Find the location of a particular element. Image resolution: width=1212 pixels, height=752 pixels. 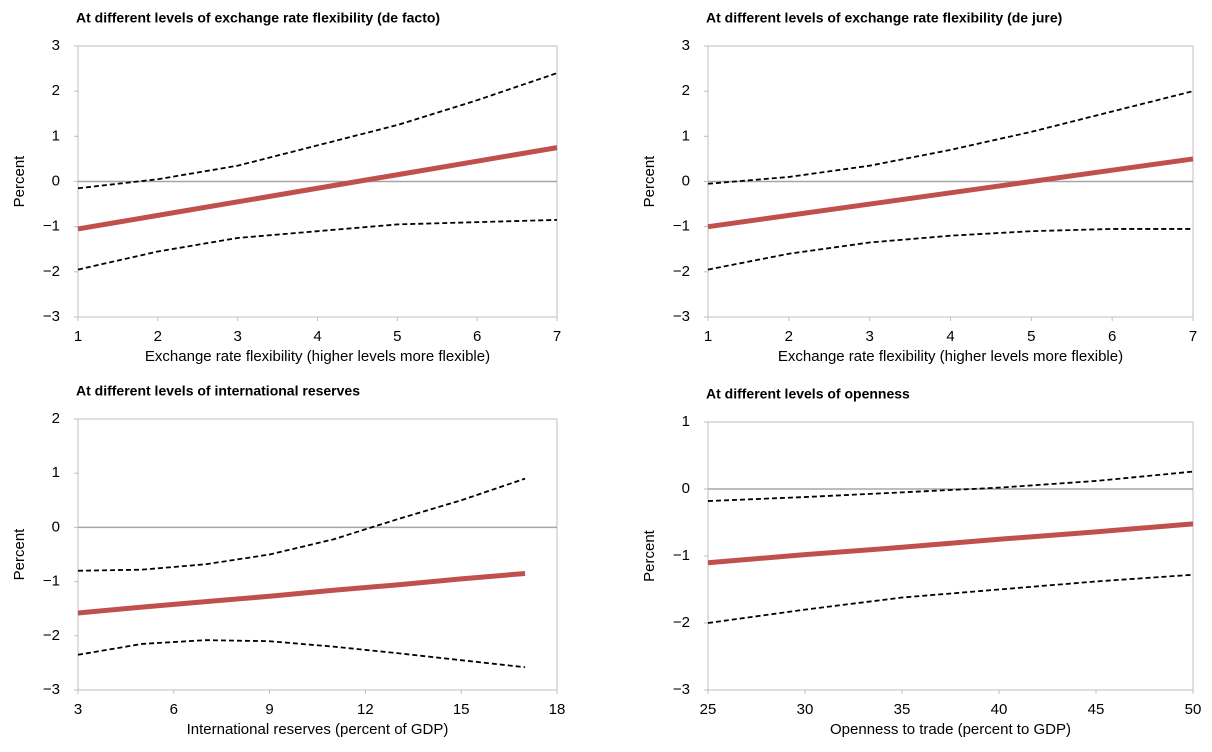

plot-frame is located at coordinates (317, 554).